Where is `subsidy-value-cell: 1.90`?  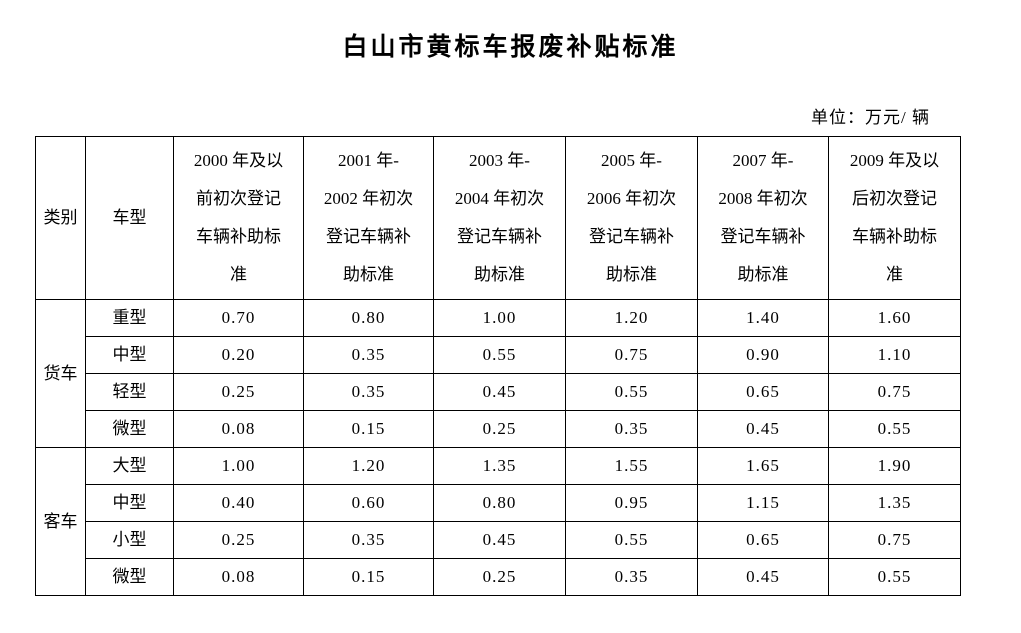
subsidy-value-cell: 1.90 is located at coordinates (894, 466).